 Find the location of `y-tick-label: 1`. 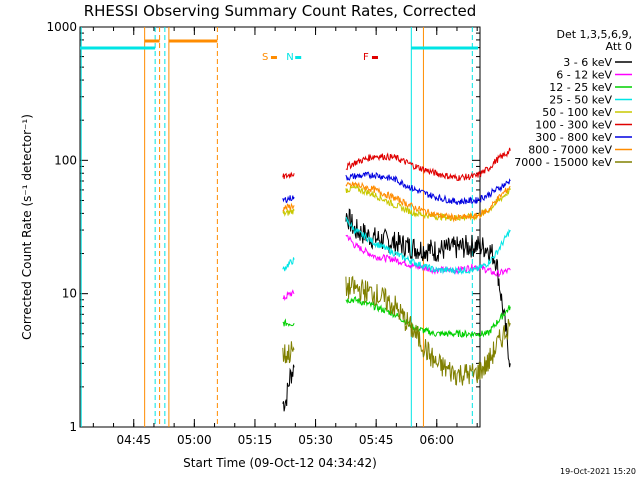

y-tick-label: 1 is located at coordinates (73, 427).